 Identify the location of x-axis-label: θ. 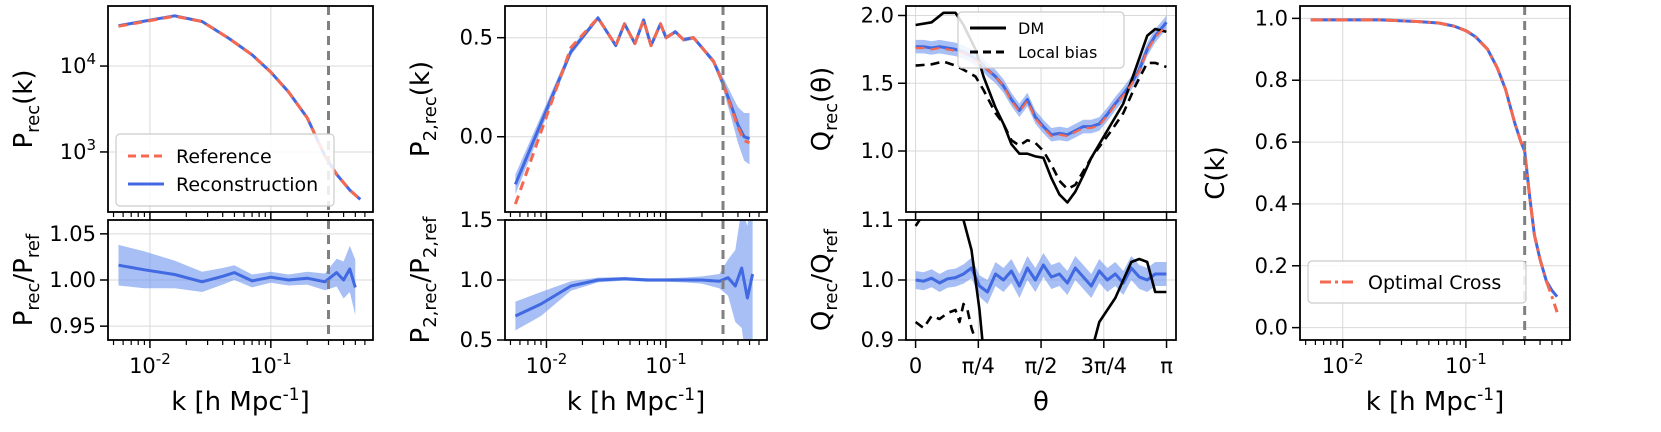
(1041, 402).